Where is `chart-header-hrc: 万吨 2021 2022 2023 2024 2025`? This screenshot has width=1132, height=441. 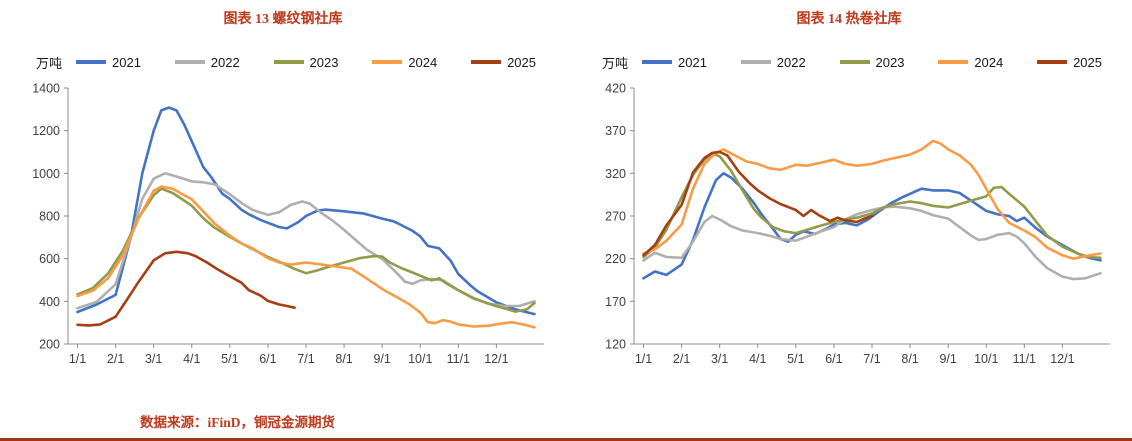
chart-header-hrc: 万吨 2021 2022 2023 2024 2025 is located at coordinates (849, 62).